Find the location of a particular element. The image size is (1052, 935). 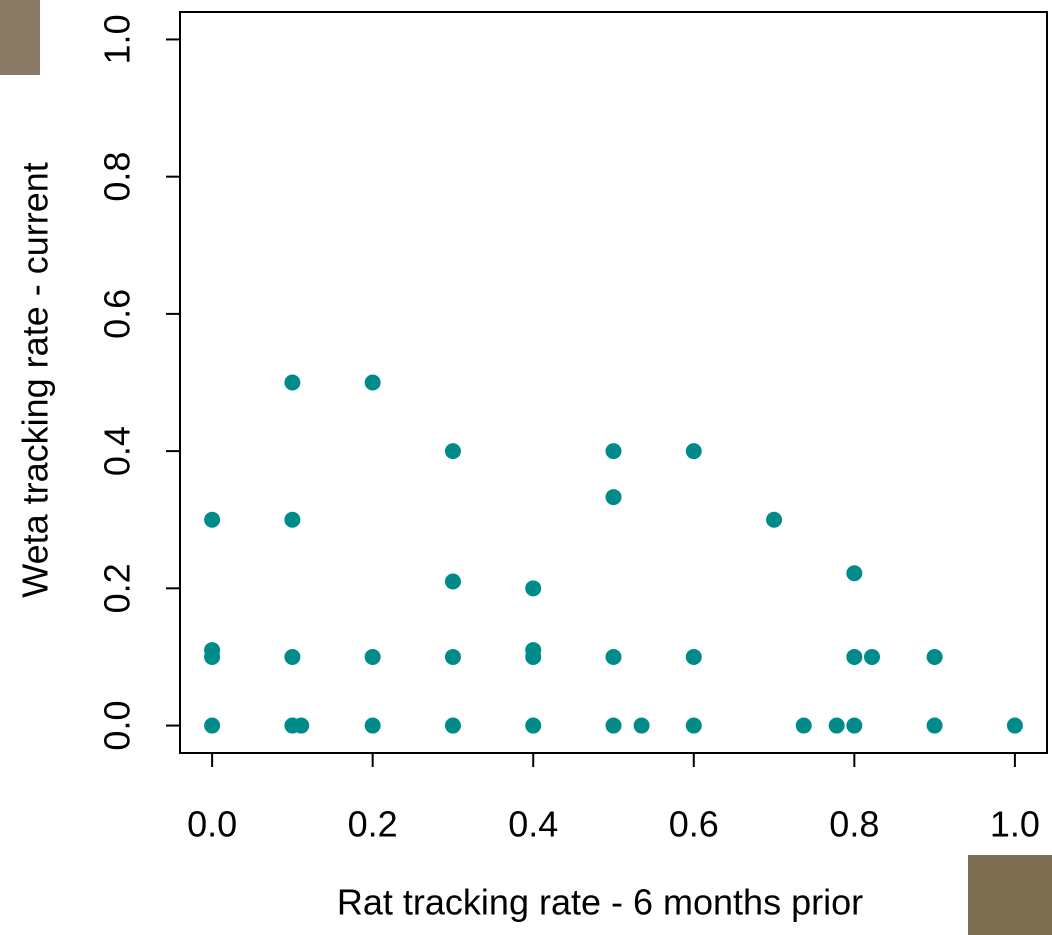

y-tick-label: 1.0 is located at coordinates (117, 39).